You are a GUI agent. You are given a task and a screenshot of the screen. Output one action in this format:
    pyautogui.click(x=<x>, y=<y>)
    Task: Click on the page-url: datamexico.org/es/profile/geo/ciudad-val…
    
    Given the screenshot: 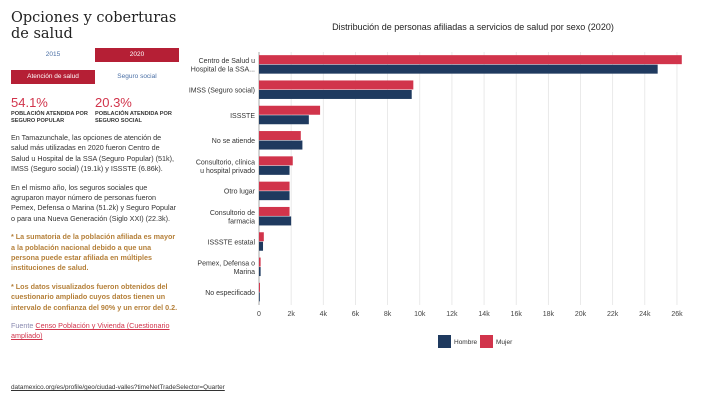 What is the action you would take?
    pyautogui.click(x=118, y=387)
    